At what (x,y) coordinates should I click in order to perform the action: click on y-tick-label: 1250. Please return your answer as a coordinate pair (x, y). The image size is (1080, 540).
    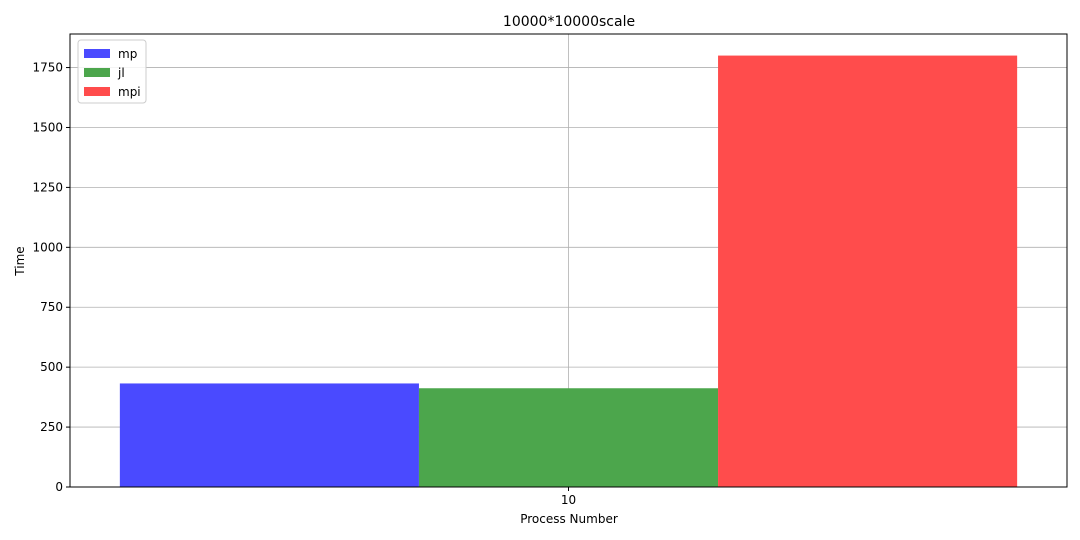
    Looking at the image, I should click on (47, 187).